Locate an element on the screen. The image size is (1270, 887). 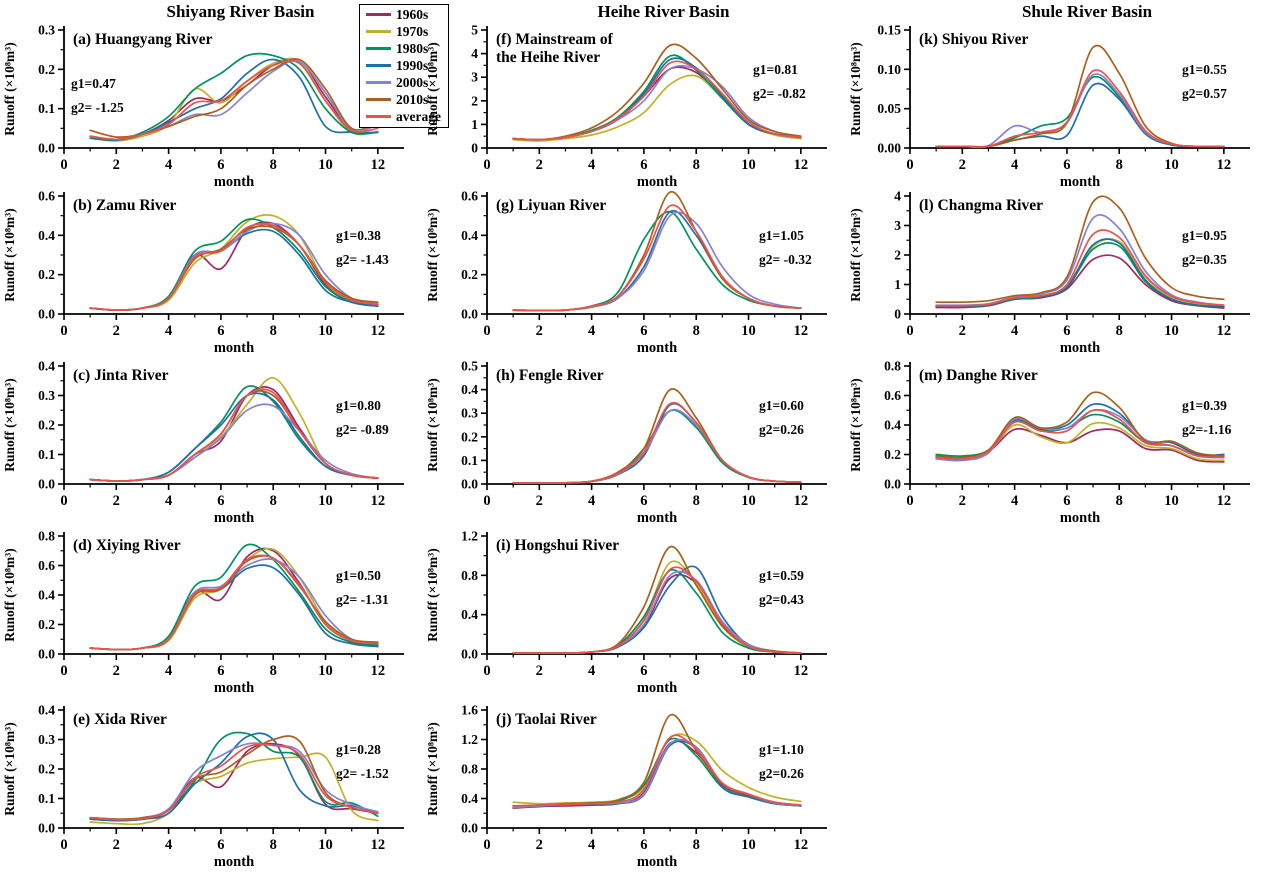
g1-annotation: g1=0.59 is located at coordinates (781, 575).